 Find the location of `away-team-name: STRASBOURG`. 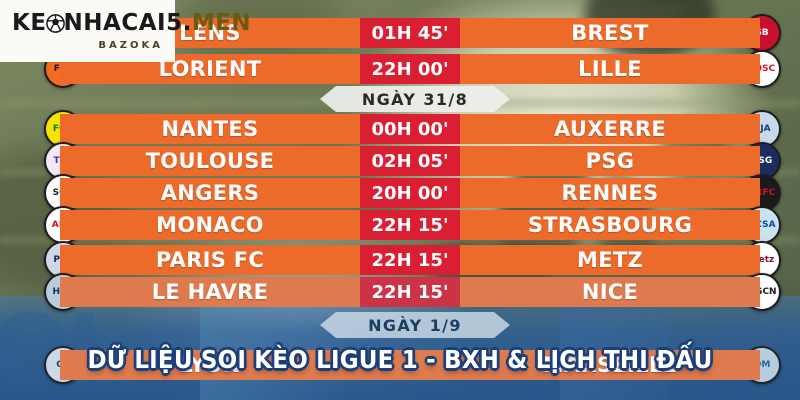

away-team-name: STRASBOURG is located at coordinates (610, 225).